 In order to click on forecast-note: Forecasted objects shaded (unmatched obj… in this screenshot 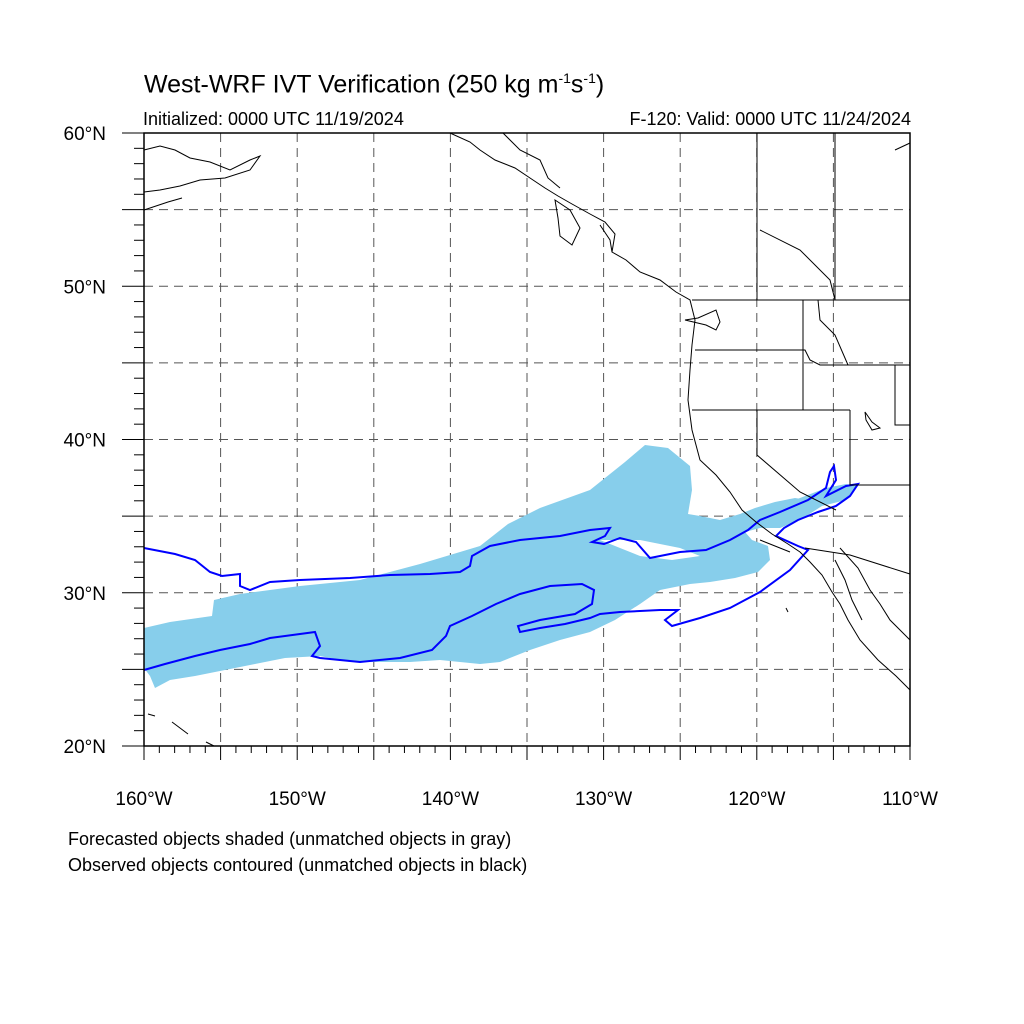, I will do `click(290, 839)`.